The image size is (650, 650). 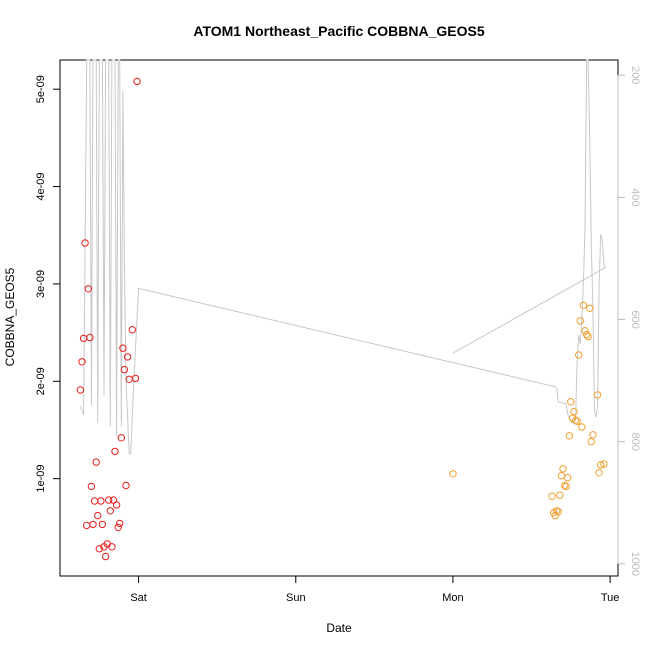 I want to click on y2-tick-label: 600, so click(x=635, y=319).